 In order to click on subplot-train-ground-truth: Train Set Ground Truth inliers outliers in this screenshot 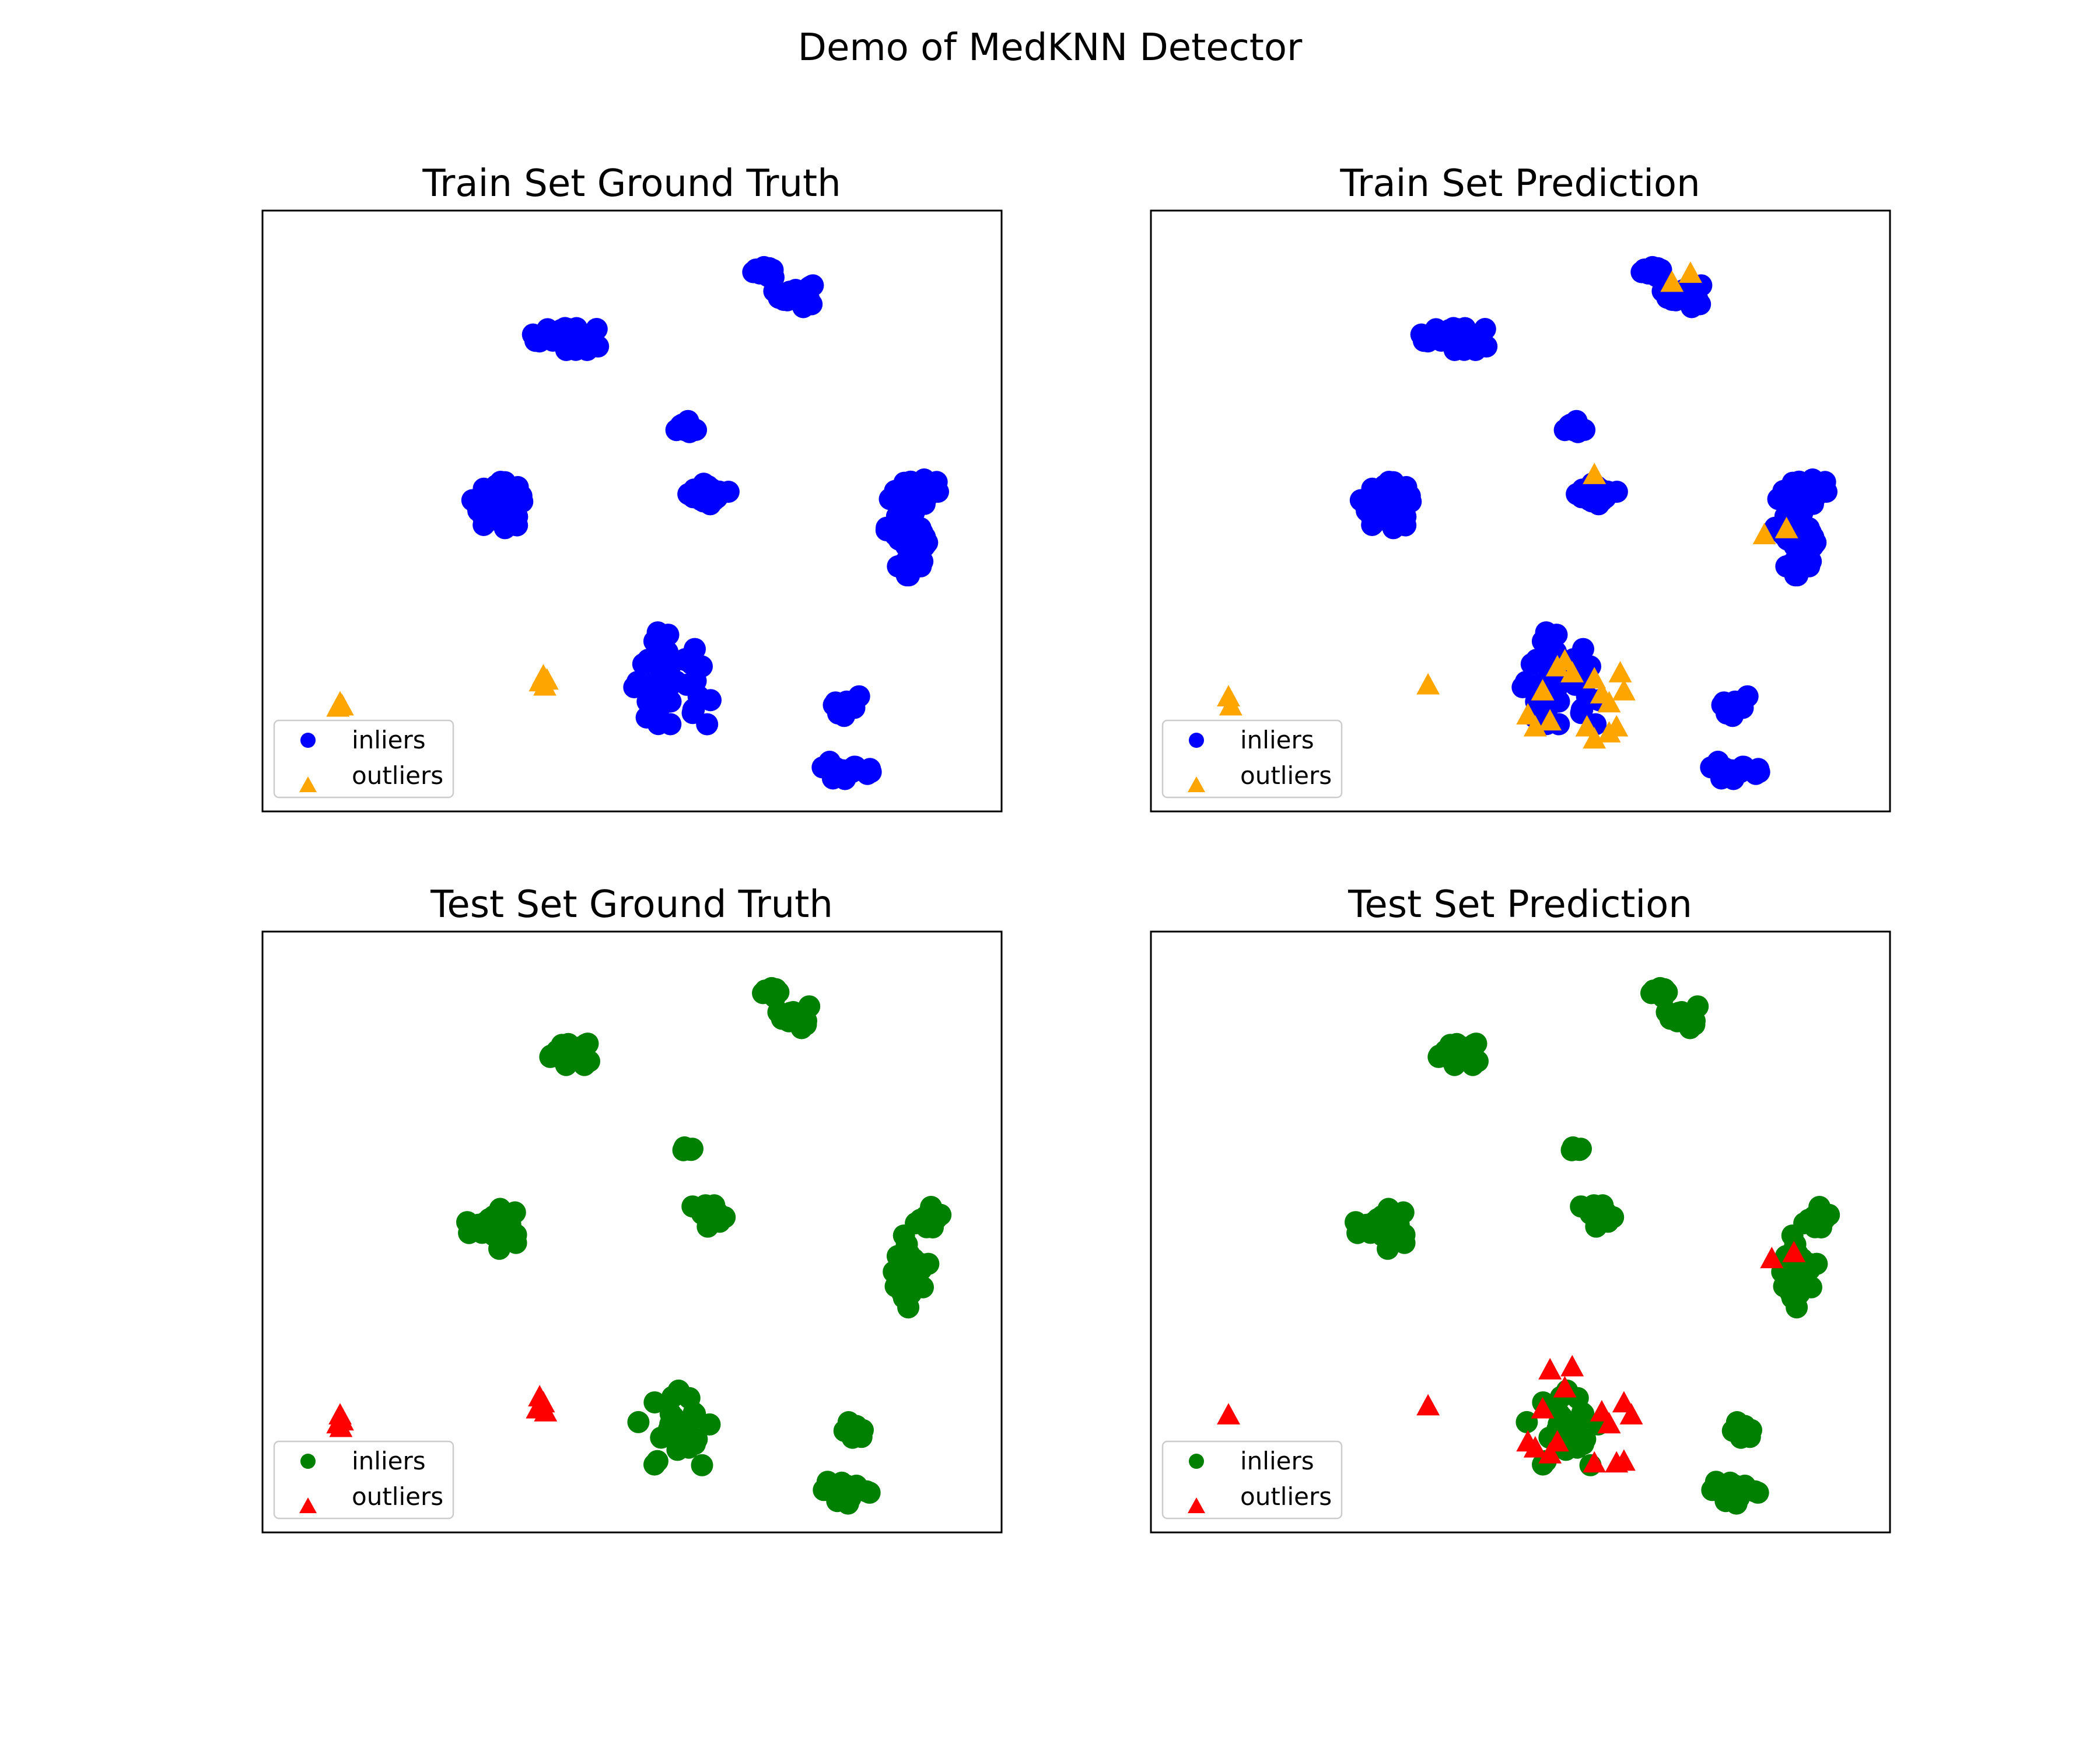, I will do `click(632, 487)`.